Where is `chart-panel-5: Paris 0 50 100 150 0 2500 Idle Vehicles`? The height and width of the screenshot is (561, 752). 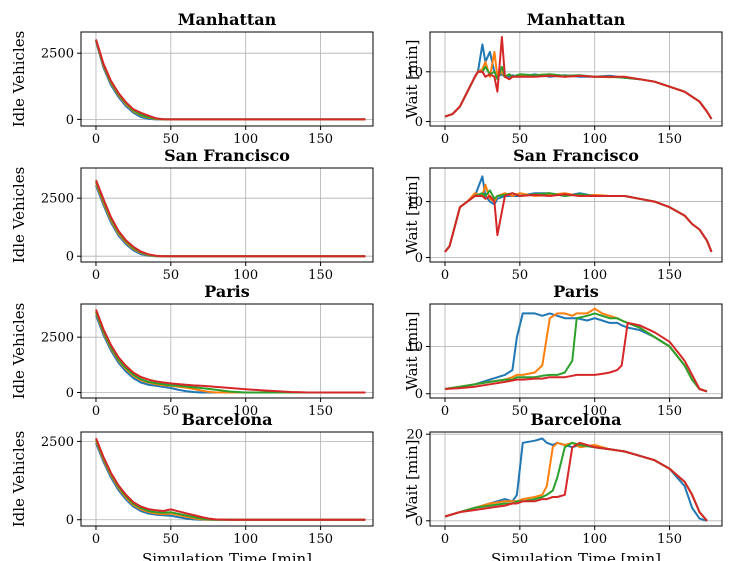
chart-panel-5: Paris 0 50 100 150 0 2500 Idle Vehicles is located at coordinates (192, 350).